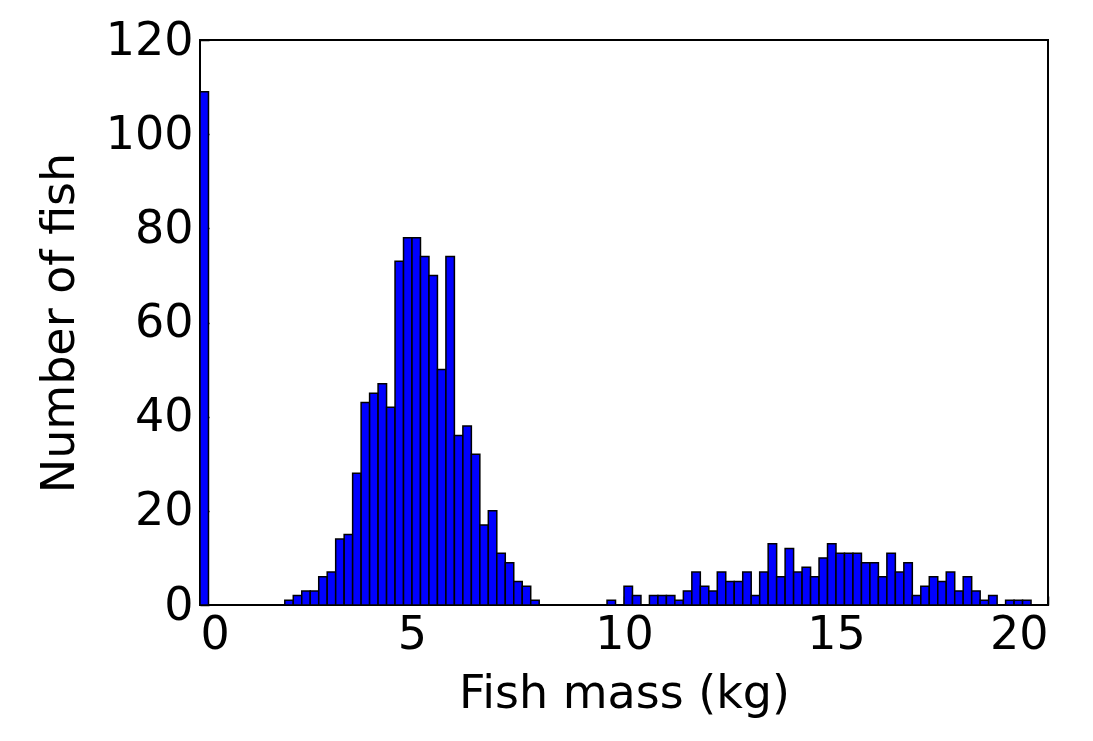 This screenshot has height=741, width=1093. What do you see at coordinates (164, 415) in the screenshot?
I see `y-tick-label: 40` at bounding box center [164, 415].